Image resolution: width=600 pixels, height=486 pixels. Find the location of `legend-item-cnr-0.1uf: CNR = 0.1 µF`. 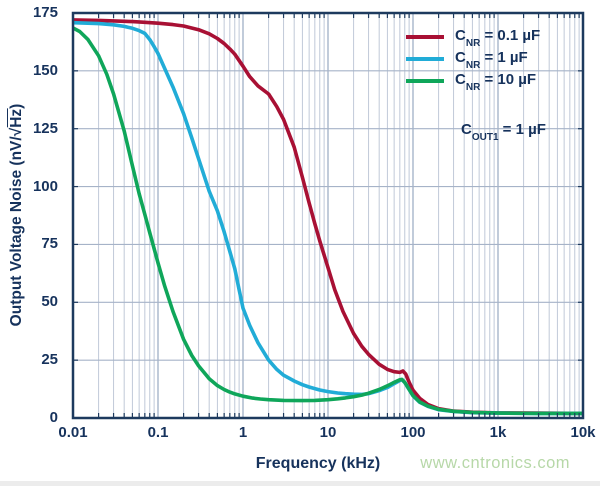

legend-item-cnr-0.1uf: CNR = 0.1 µF is located at coordinates (473, 37).